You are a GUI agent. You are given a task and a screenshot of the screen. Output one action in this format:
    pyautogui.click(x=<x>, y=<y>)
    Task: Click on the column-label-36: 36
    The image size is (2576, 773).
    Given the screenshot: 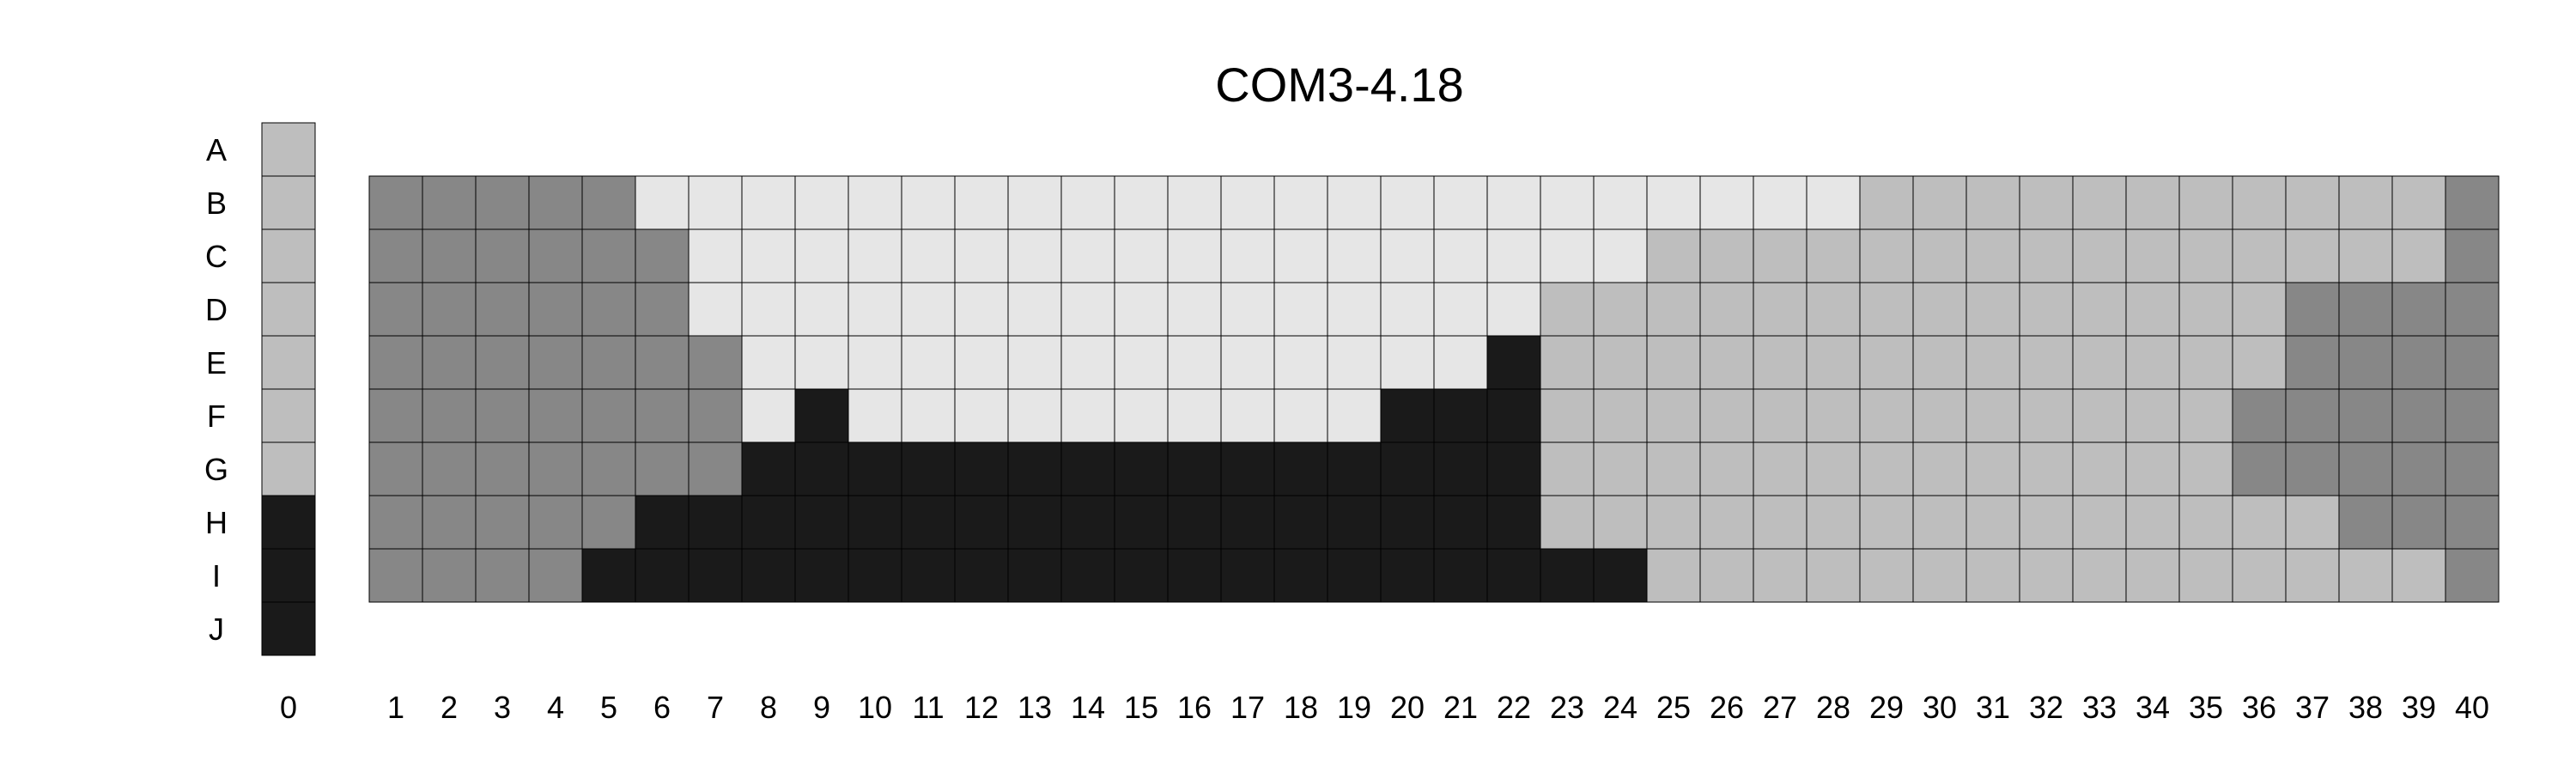 What is the action you would take?
    pyautogui.click(x=2259, y=707)
    